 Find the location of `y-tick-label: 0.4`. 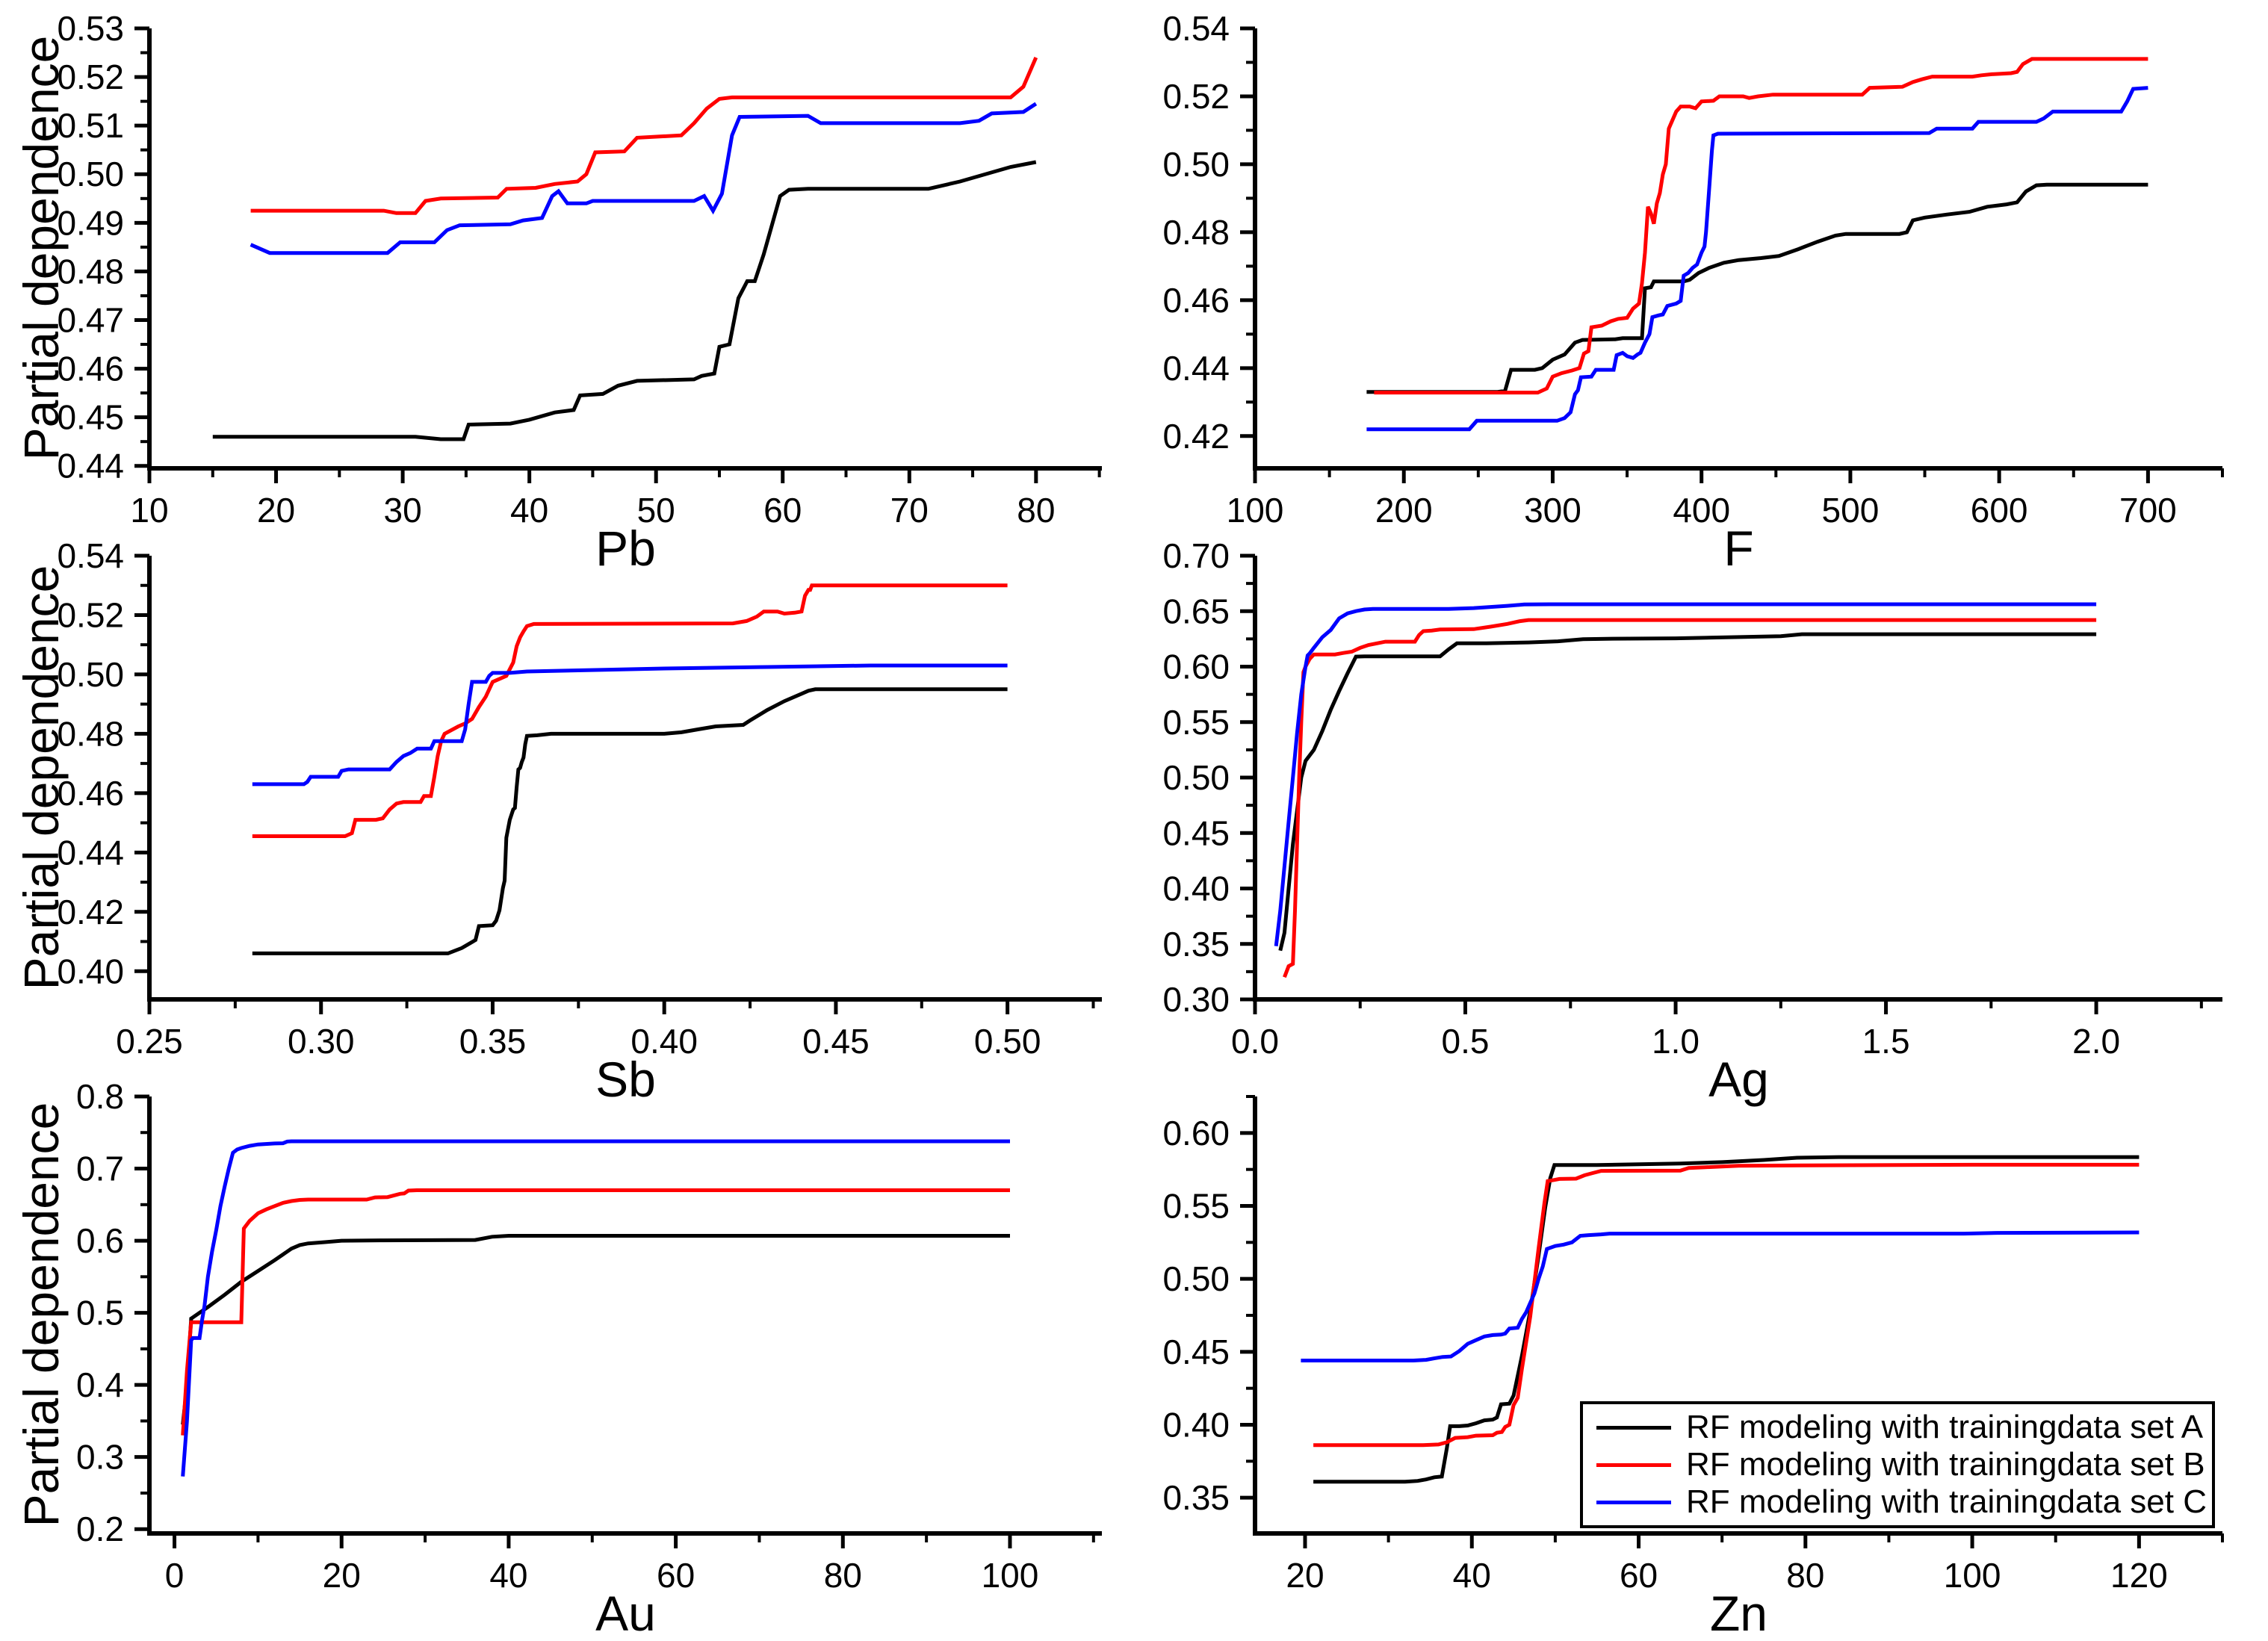

y-tick-label: 0.4 is located at coordinates (100, 1384).